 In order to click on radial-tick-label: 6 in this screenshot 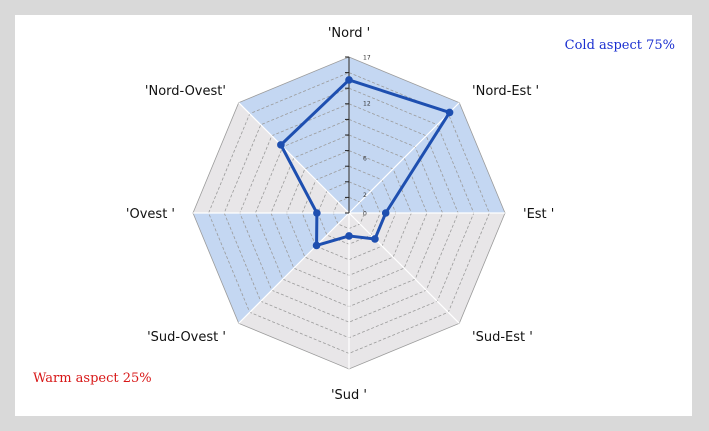, I will do `click(365, 158)`.